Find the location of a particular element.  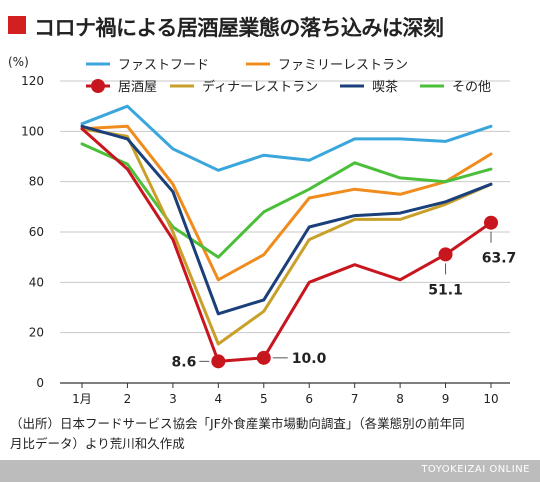

x-tick-label: 9 is located at coordinates (446, 399).